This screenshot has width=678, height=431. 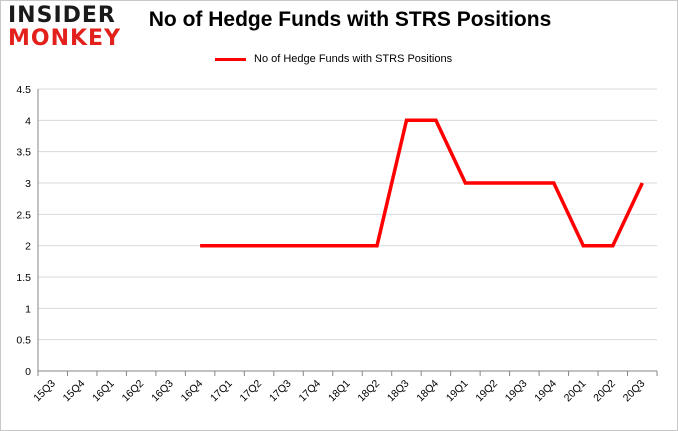 What do you see at coordinates (23, 90) in the screenshot?
I see `y-tick-label: 4.5` at bounding box center [23, 90].